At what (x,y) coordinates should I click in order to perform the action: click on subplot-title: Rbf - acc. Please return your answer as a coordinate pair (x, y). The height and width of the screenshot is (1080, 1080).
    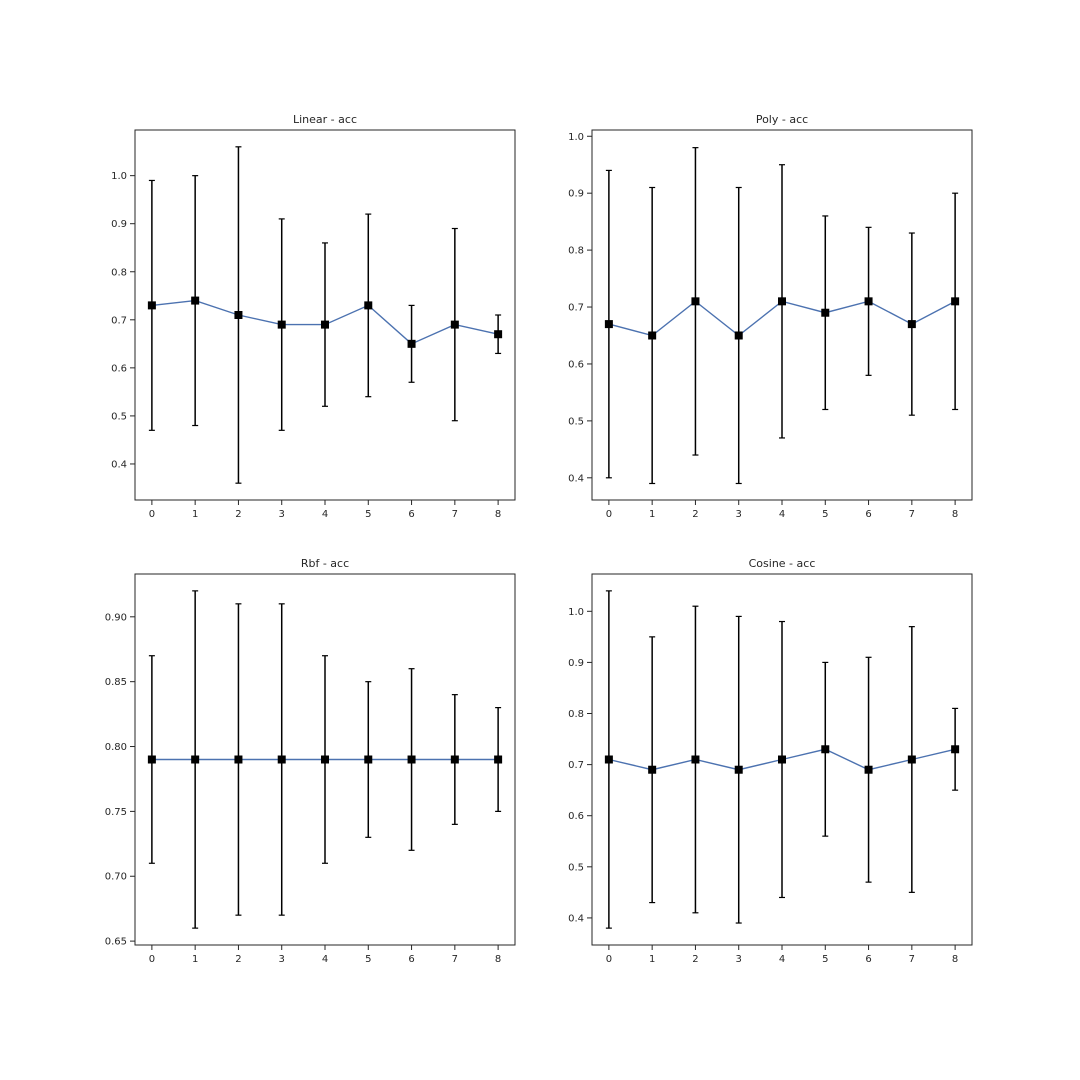
    Looking at the image, I should click on (325, 563).